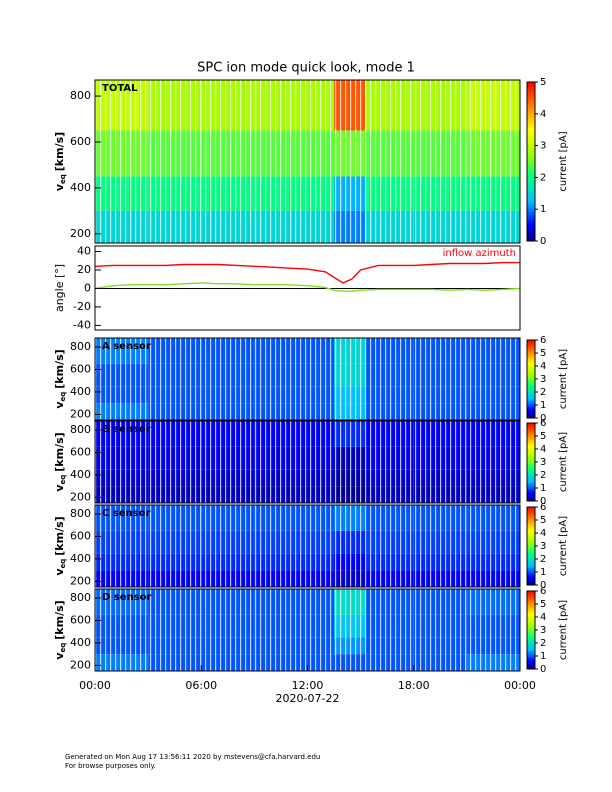 Image resolution: width=612 pixels, height=792 pixels. Describe the element at coordinates (308, 685) in the screenshot. I see `x-tick-label: 12:00` at that location.